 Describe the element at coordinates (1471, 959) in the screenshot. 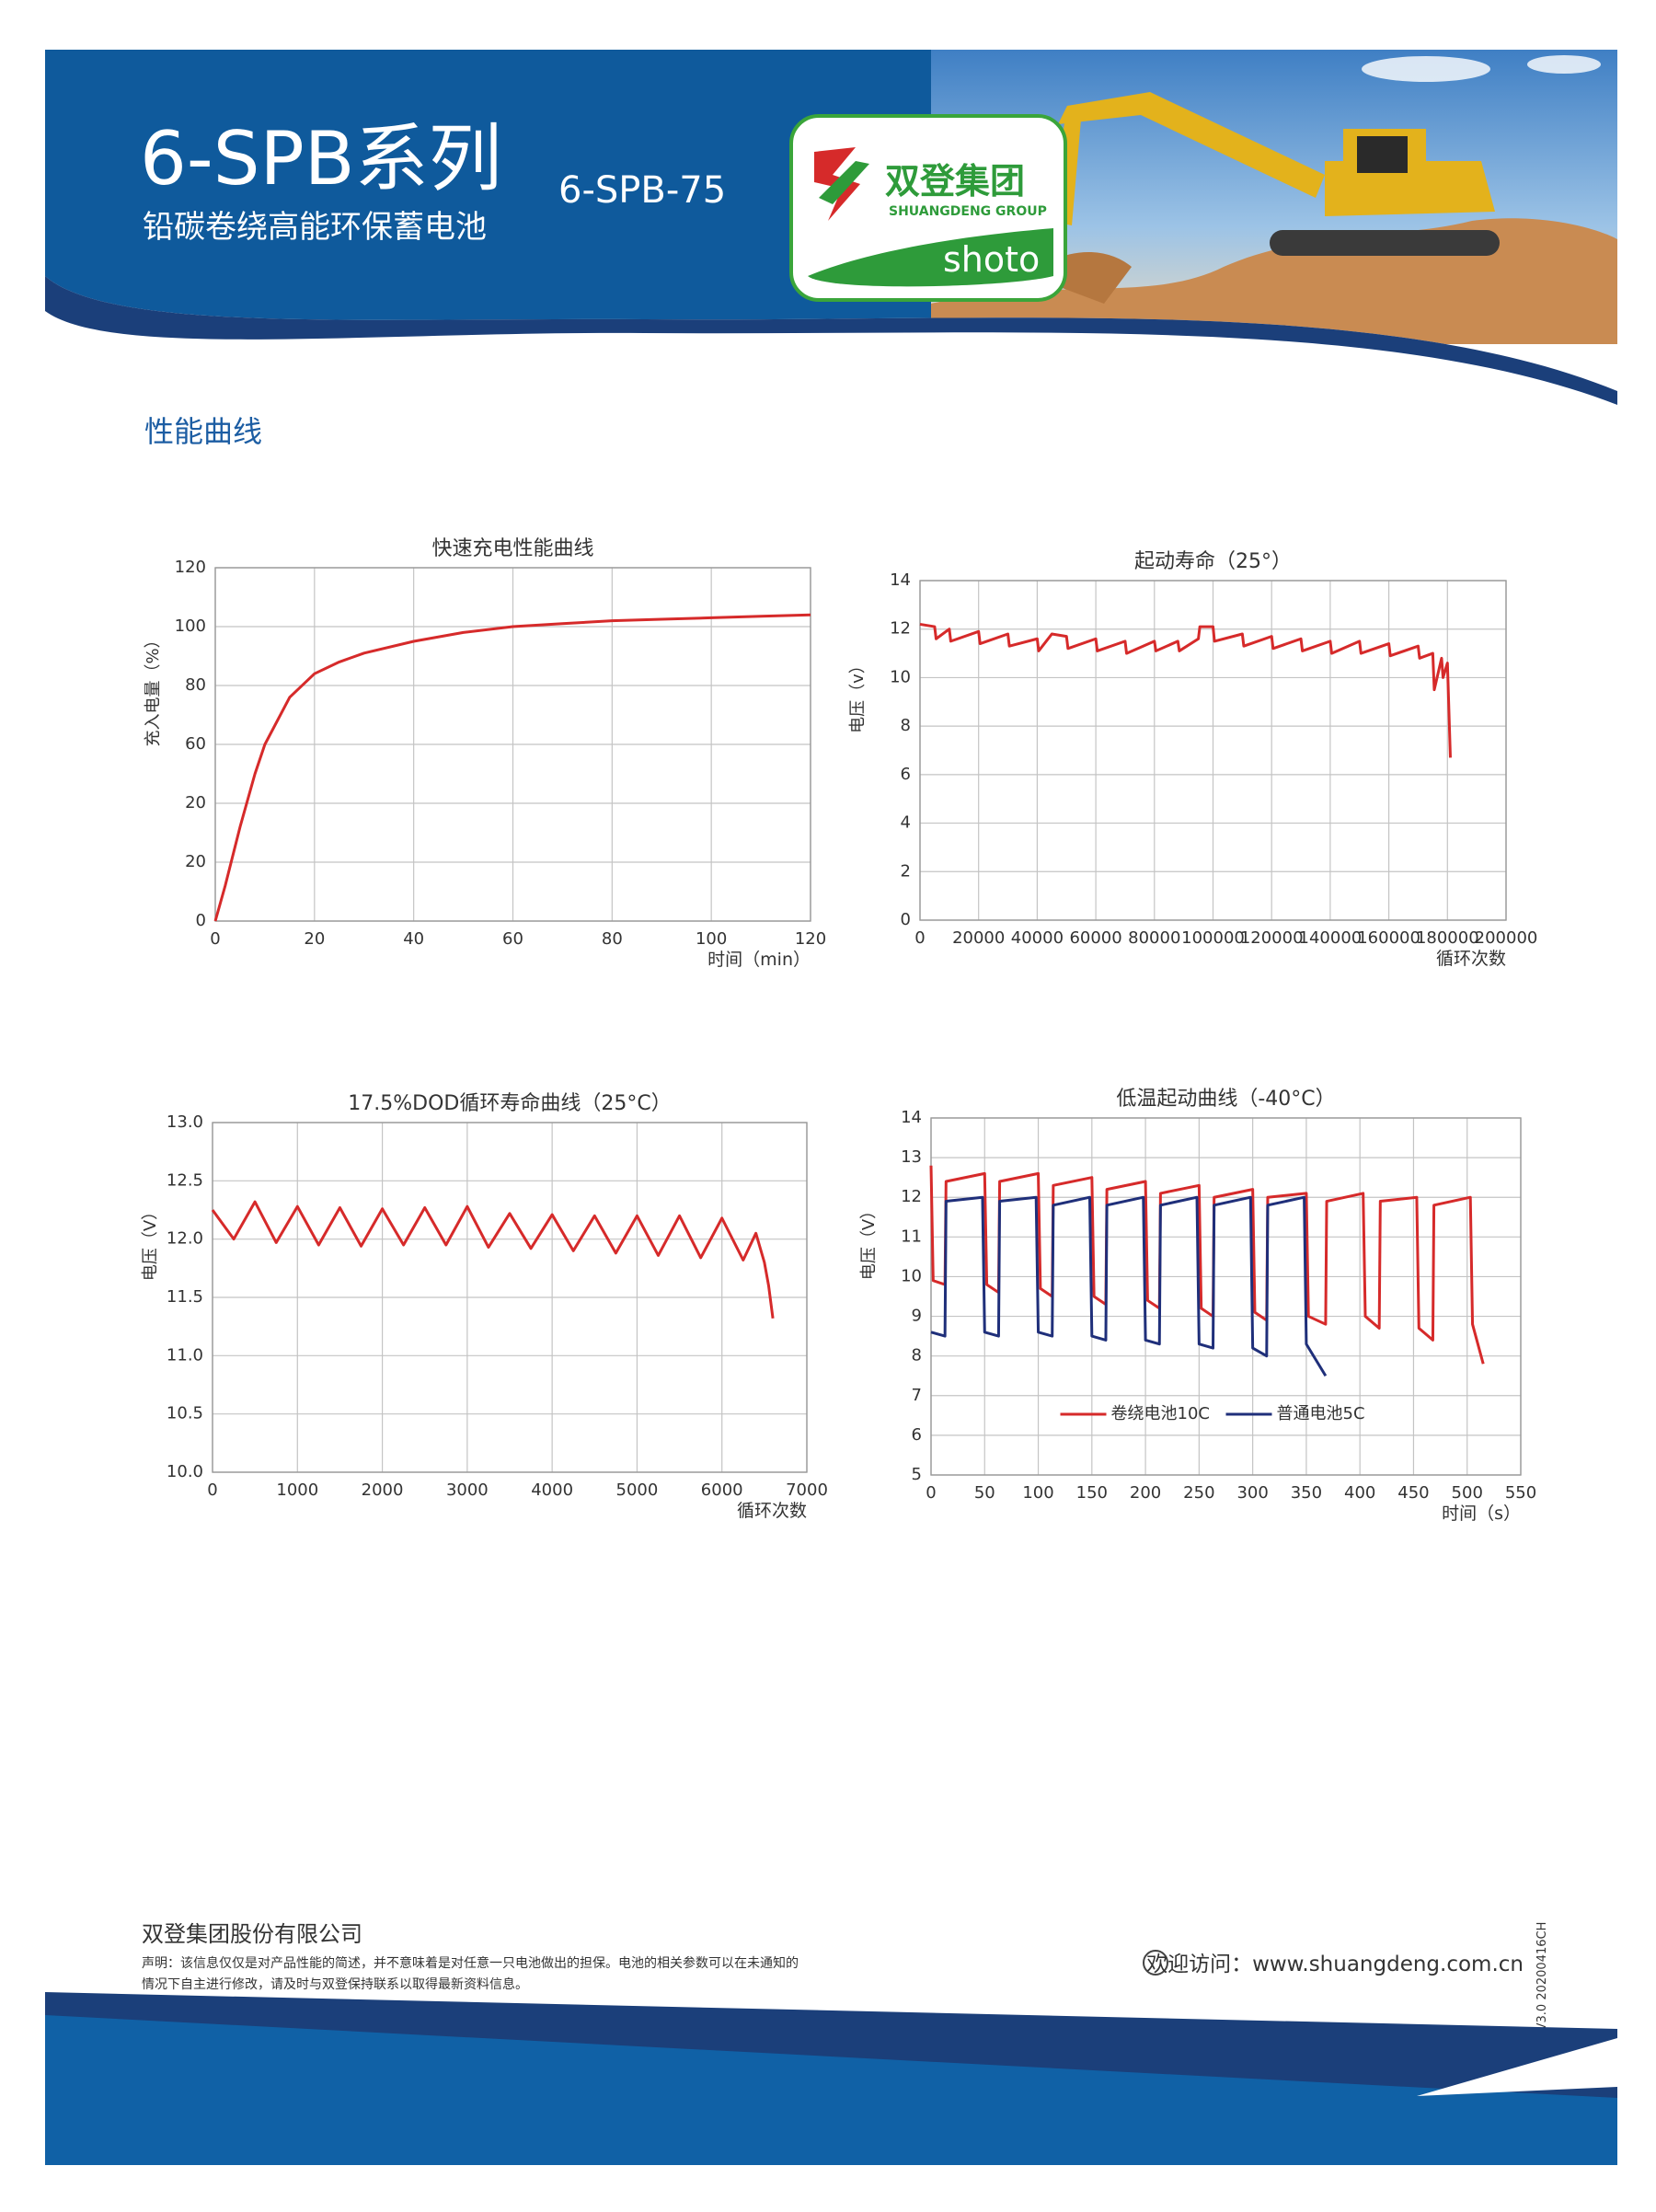

I see `x-axis-label: 循环次数` at that location.